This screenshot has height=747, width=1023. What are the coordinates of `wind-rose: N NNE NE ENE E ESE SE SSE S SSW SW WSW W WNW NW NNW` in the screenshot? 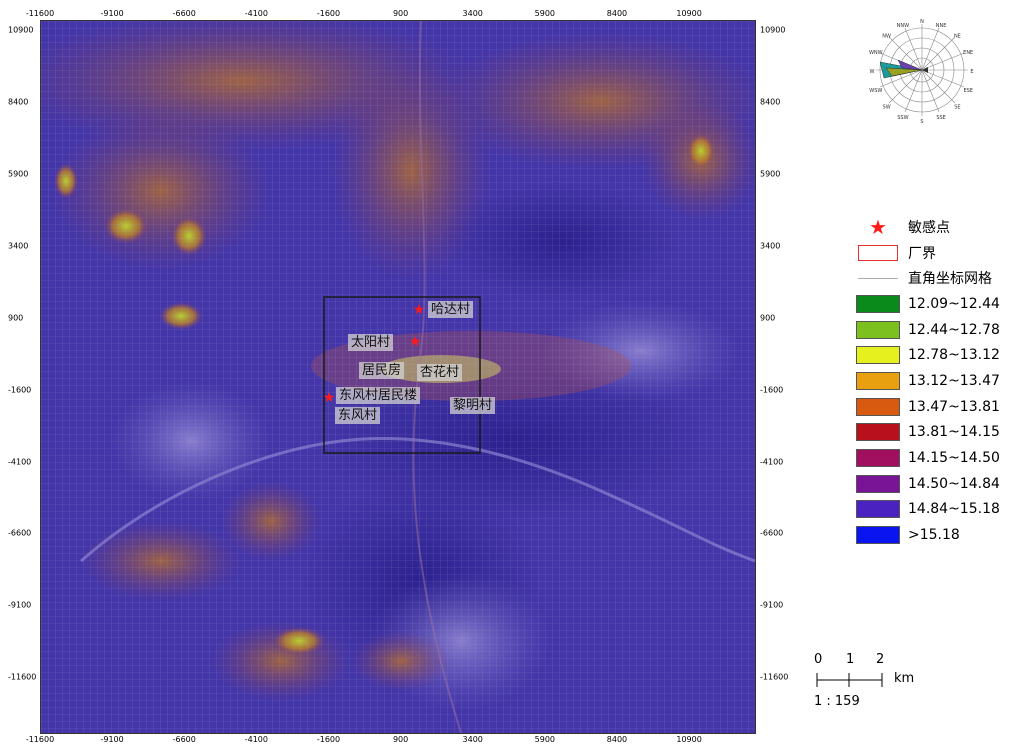 It's located at (921, 72).